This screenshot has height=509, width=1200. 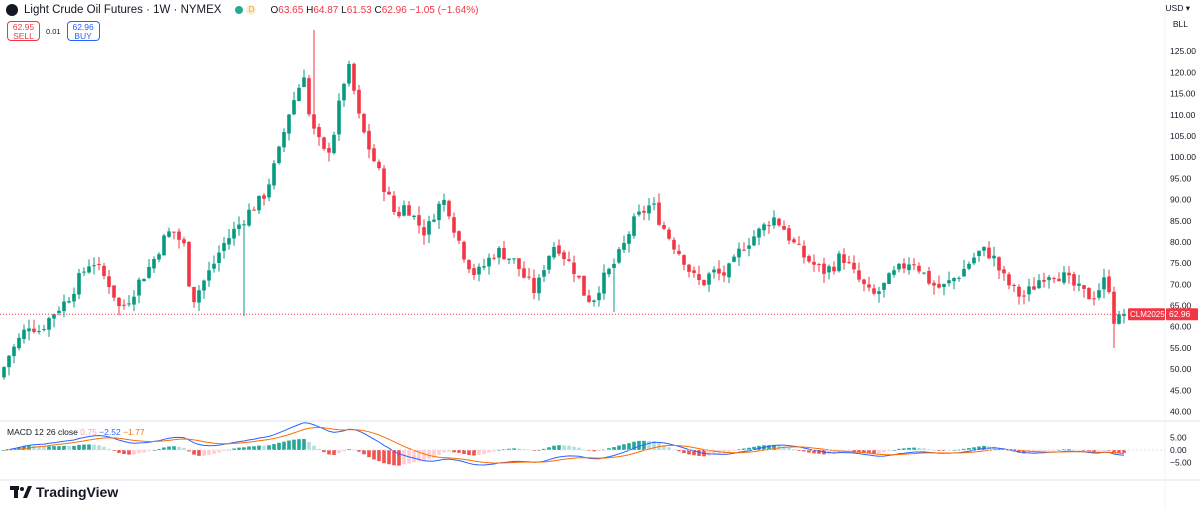 I want to click on price-tick-label: 80.00, so click(x=1181, y=242).